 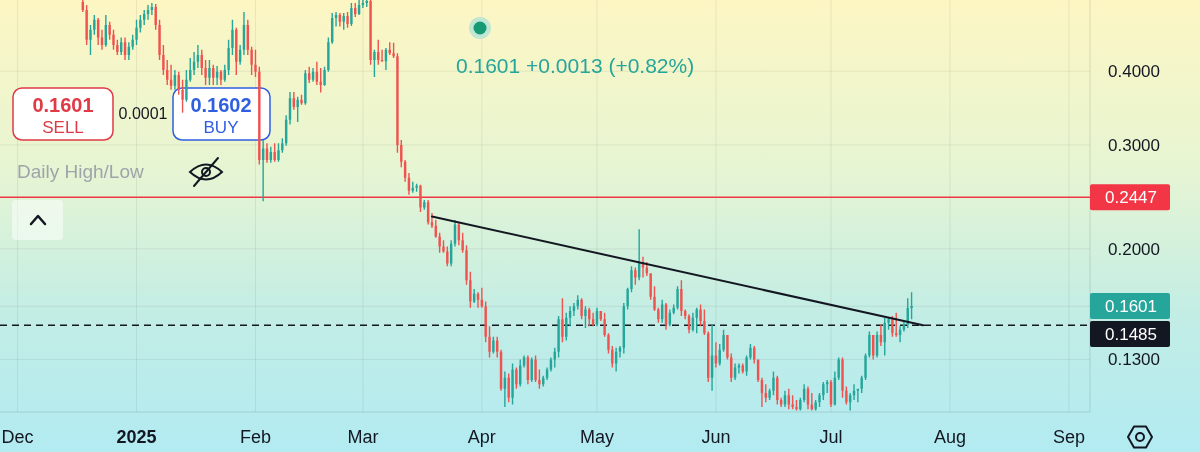 I want to click on x-tick-label: May, so click(x=596, y=437).